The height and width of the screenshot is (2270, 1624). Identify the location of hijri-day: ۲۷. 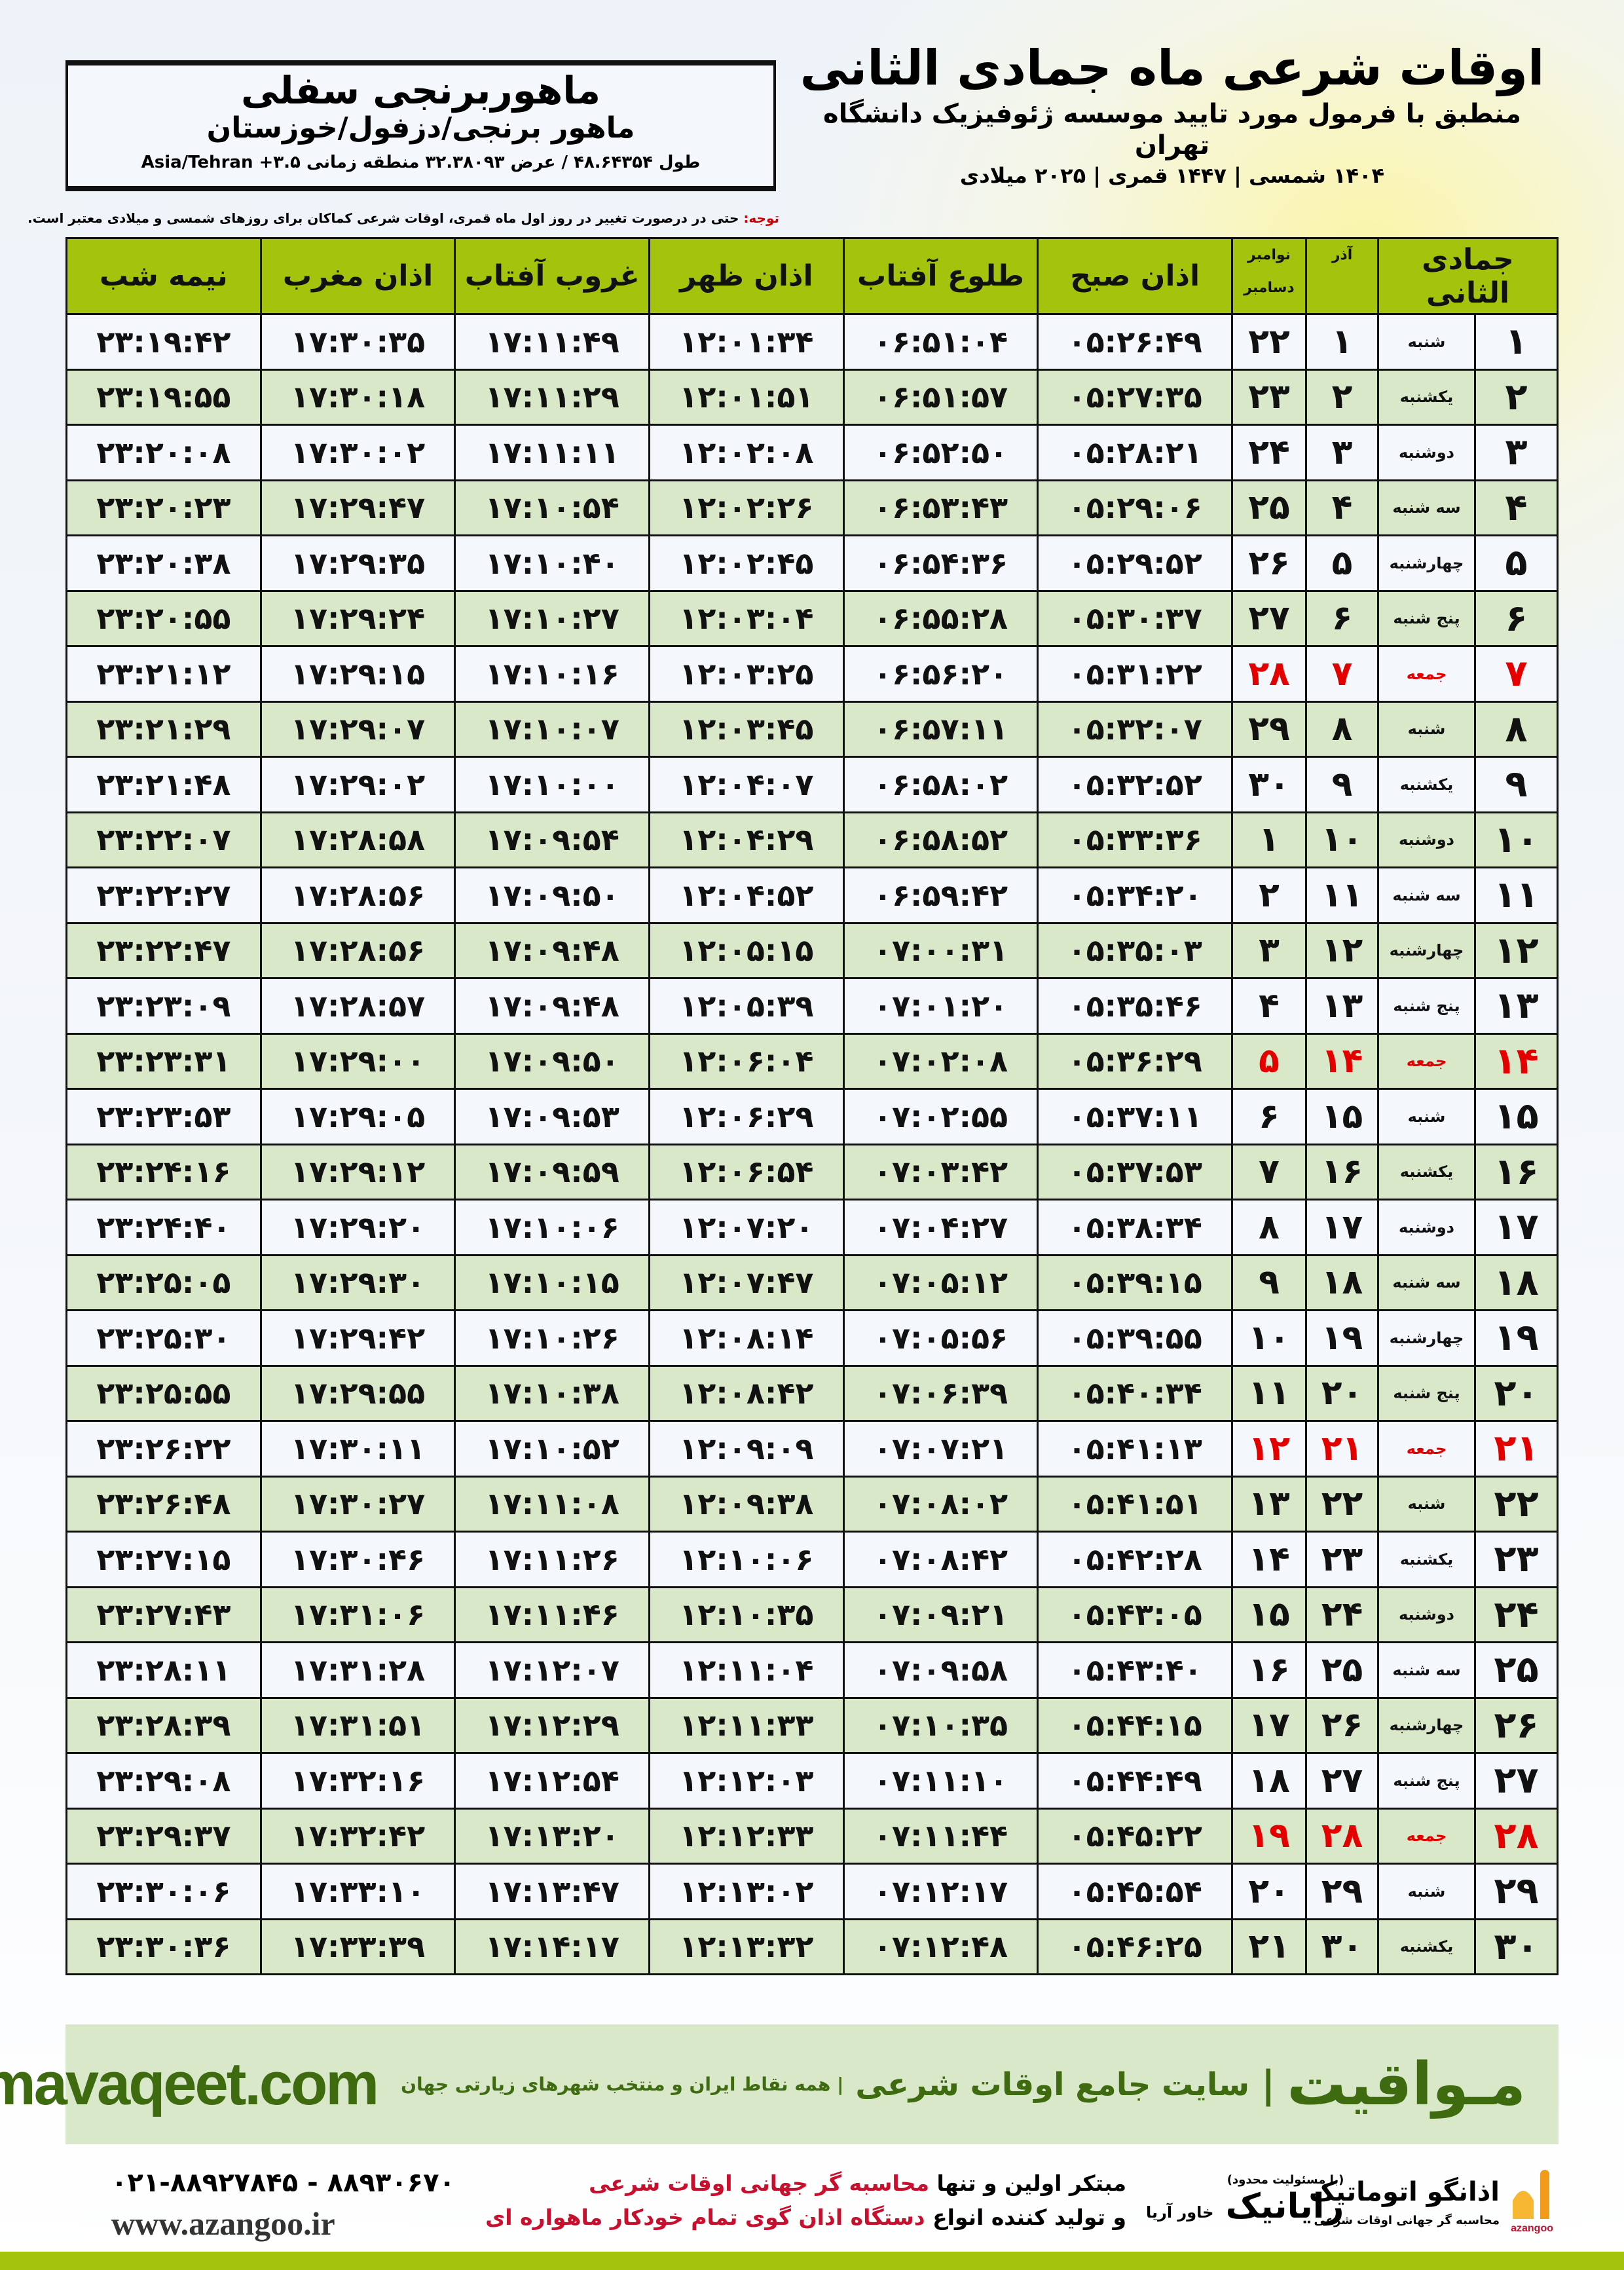
(1516, 1781).